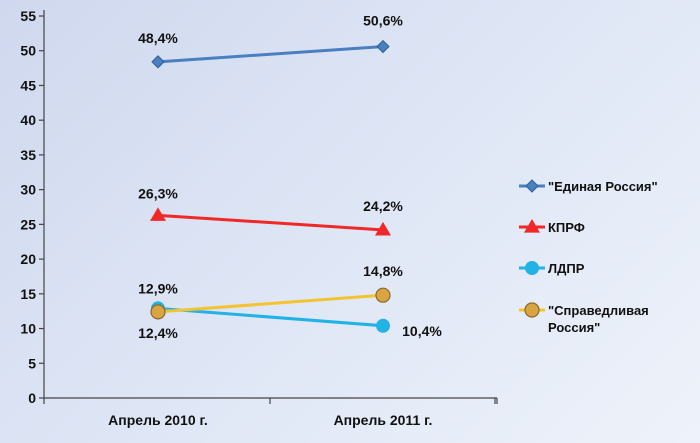 Image resolution: width=700 pixels, height=443 pixels. What do you see at coordinates (158, 420) in the screenshot?
I see `x-tick-label: Апрель 2010 г.` at bounding box center [158, 420].